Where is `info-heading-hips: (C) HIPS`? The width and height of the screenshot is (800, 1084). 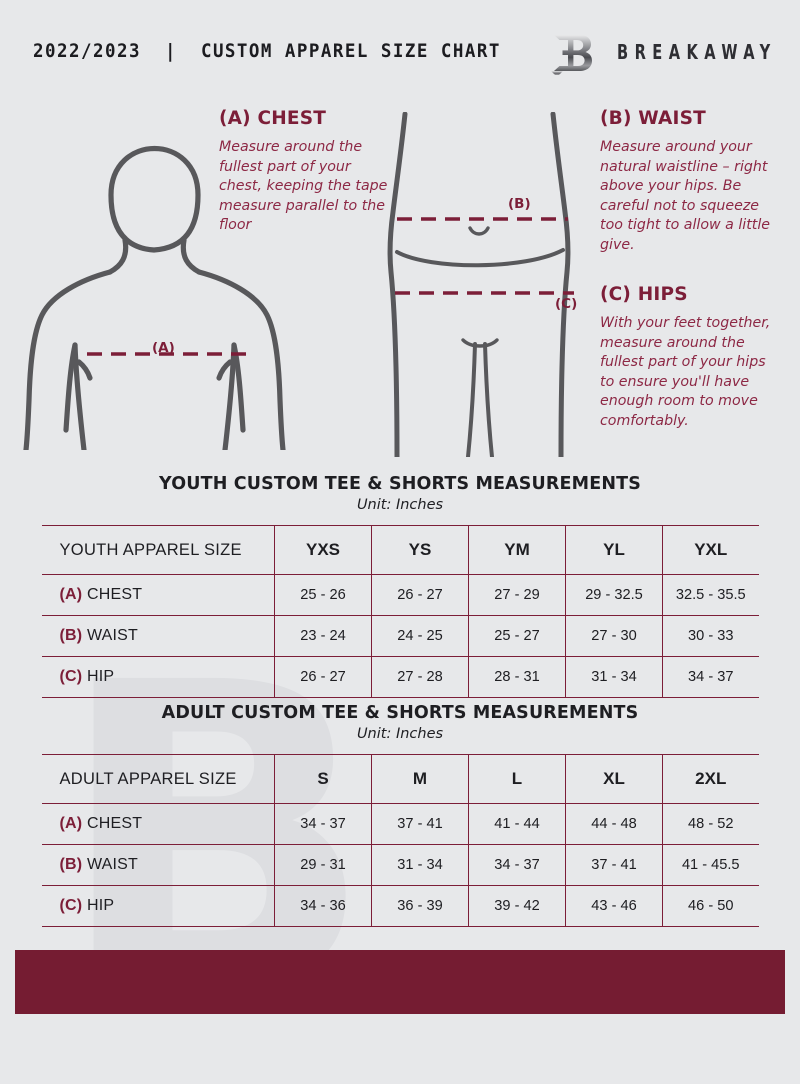 info-heading-hips: (C) HIPS is located at coordinates (644, 294).